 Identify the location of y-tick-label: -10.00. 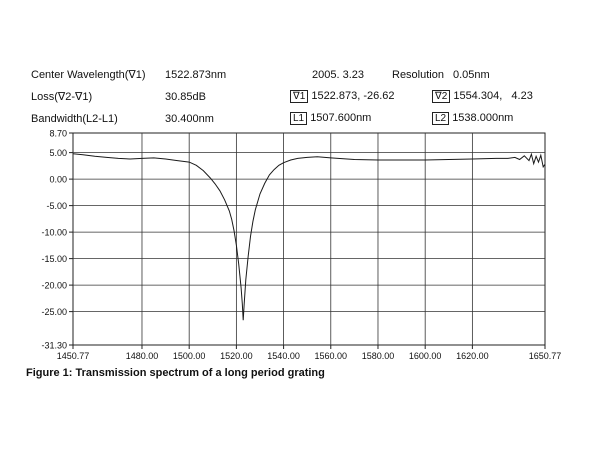
(54, 233).